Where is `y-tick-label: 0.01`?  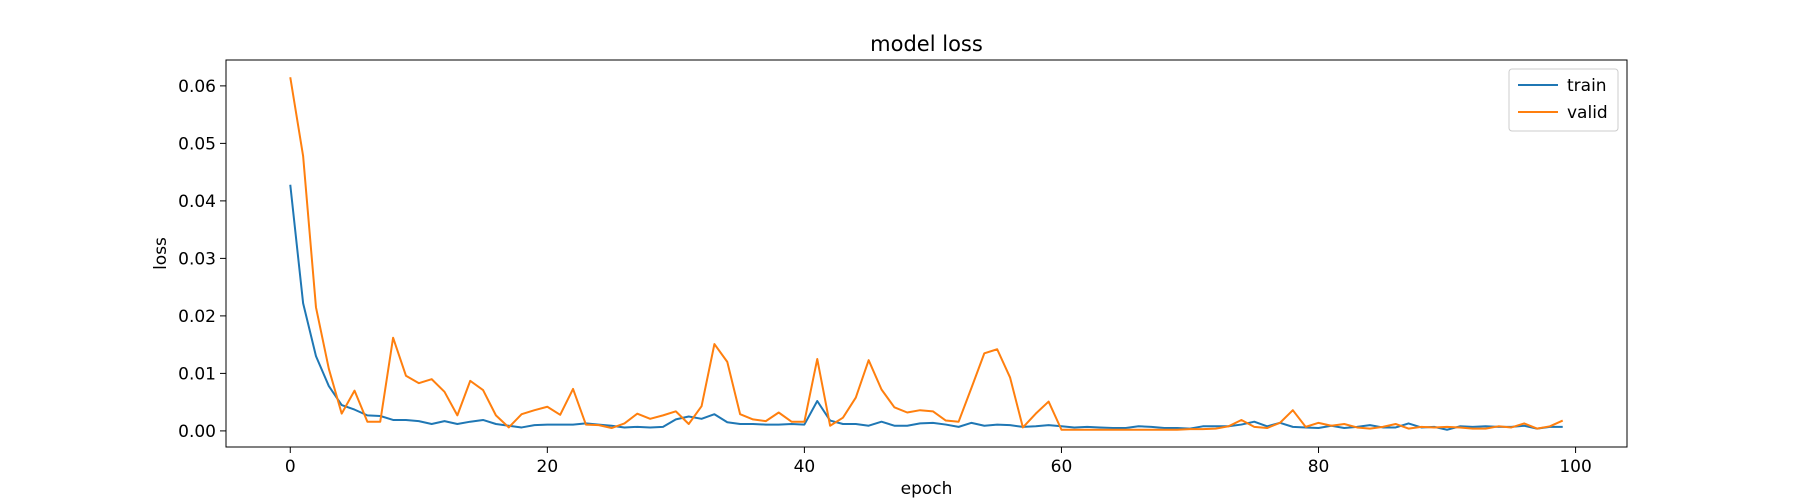
y-tick-label: 0.01 is located at coordinates (197, 374).